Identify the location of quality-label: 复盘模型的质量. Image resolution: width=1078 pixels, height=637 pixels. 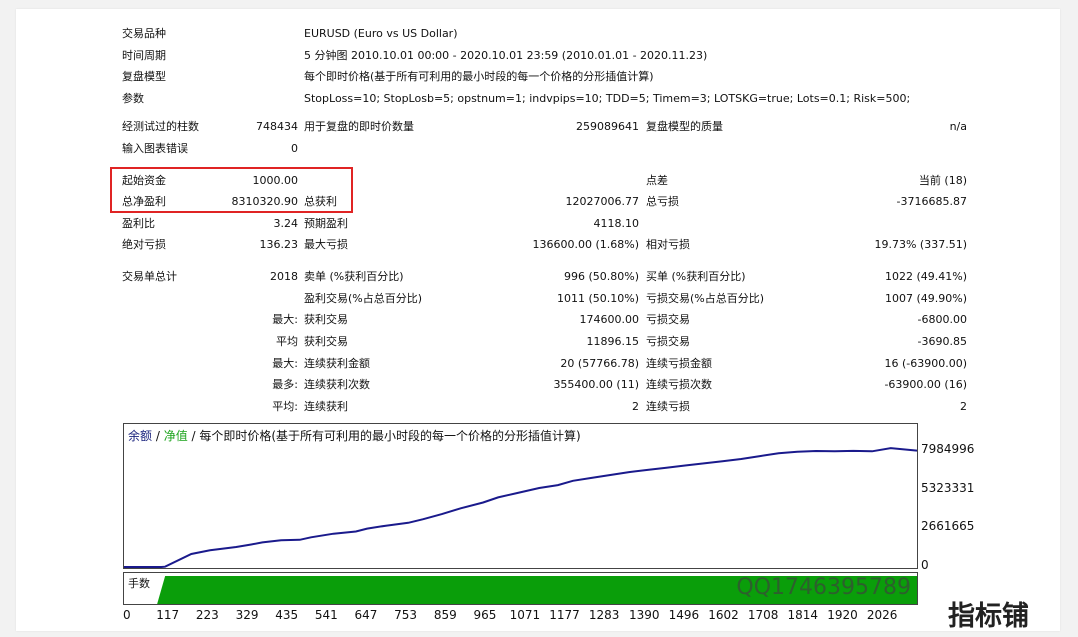
(684, 127).